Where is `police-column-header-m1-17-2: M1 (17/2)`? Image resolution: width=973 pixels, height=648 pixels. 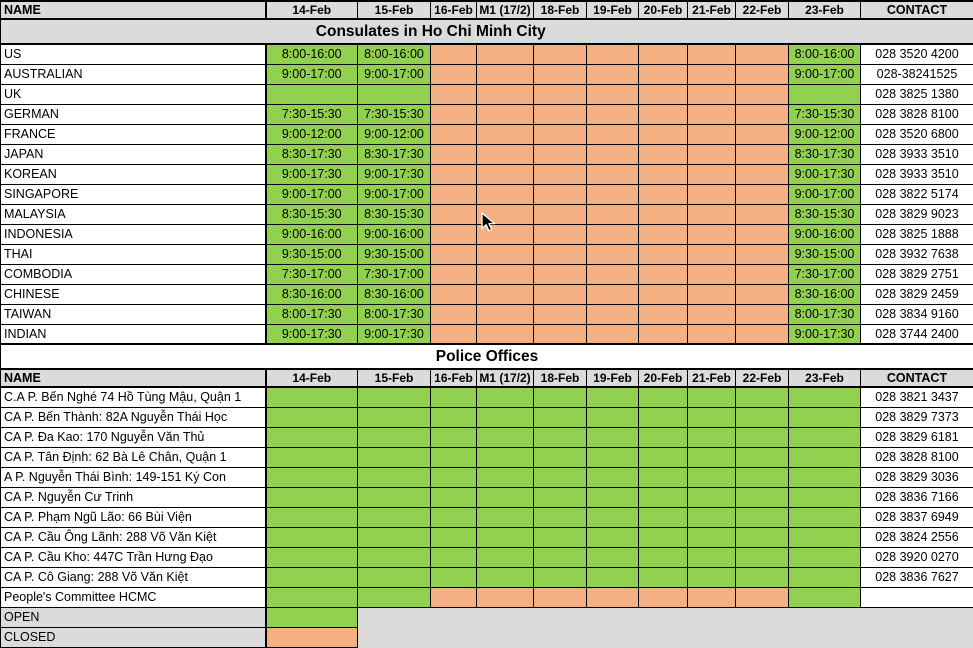 police-column-header-m1-17-2: M1 (17/2) is located at coordinates (505, 378).